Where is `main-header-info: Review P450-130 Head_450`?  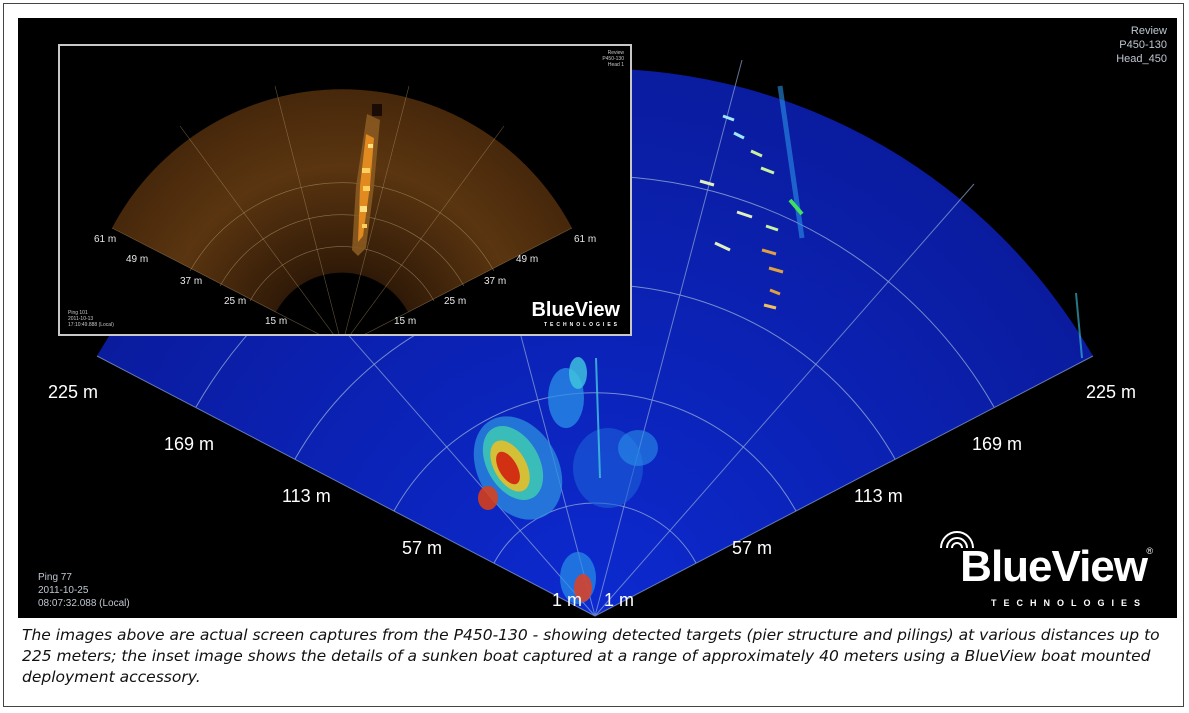 main-header-info: Review P450-130 Head_450 is located at coordinates (1141, 45).